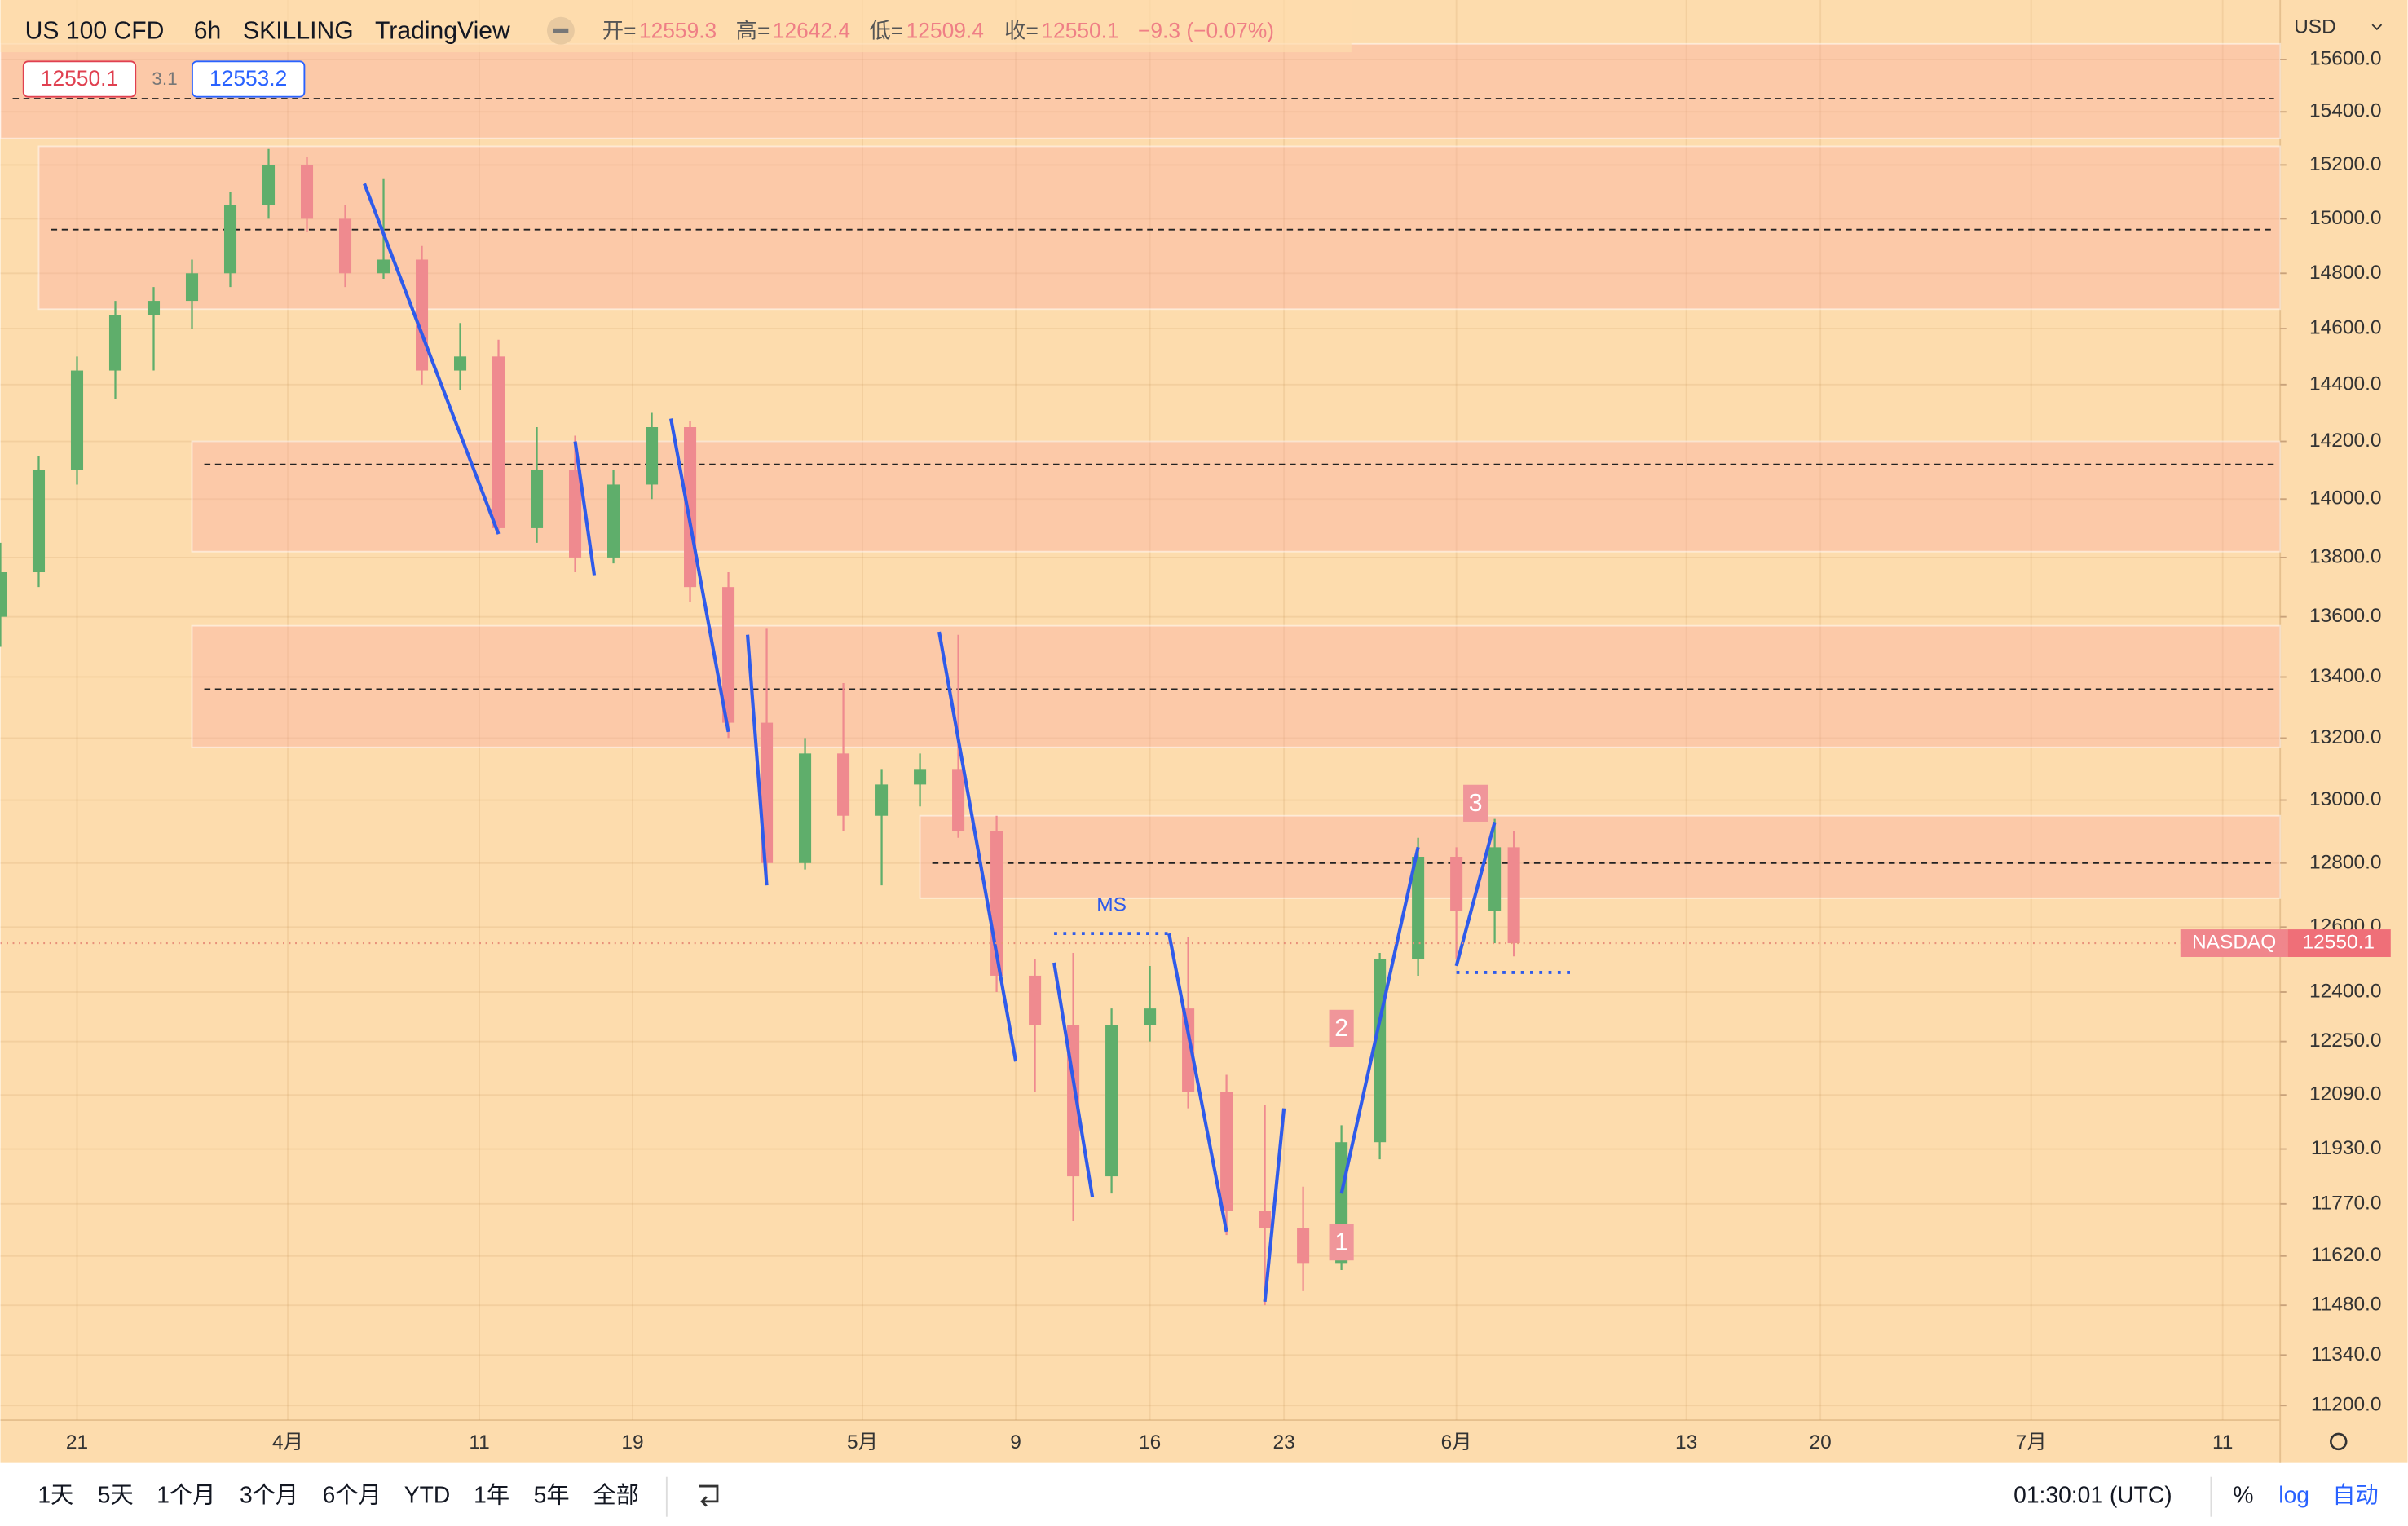 The height and width of the screenshot is (1526, 2408). What do you see at coordinates (552, 1495) in the screenshot?
I see `range-button: 5年` at bounding box center [552, 1495].